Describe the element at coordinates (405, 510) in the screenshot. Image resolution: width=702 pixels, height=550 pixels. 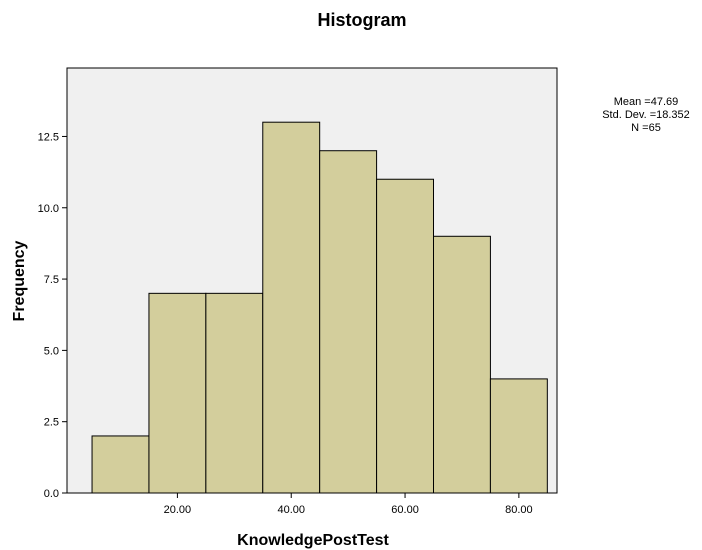
I see `x-tick-label-2: 60.00` at that location.